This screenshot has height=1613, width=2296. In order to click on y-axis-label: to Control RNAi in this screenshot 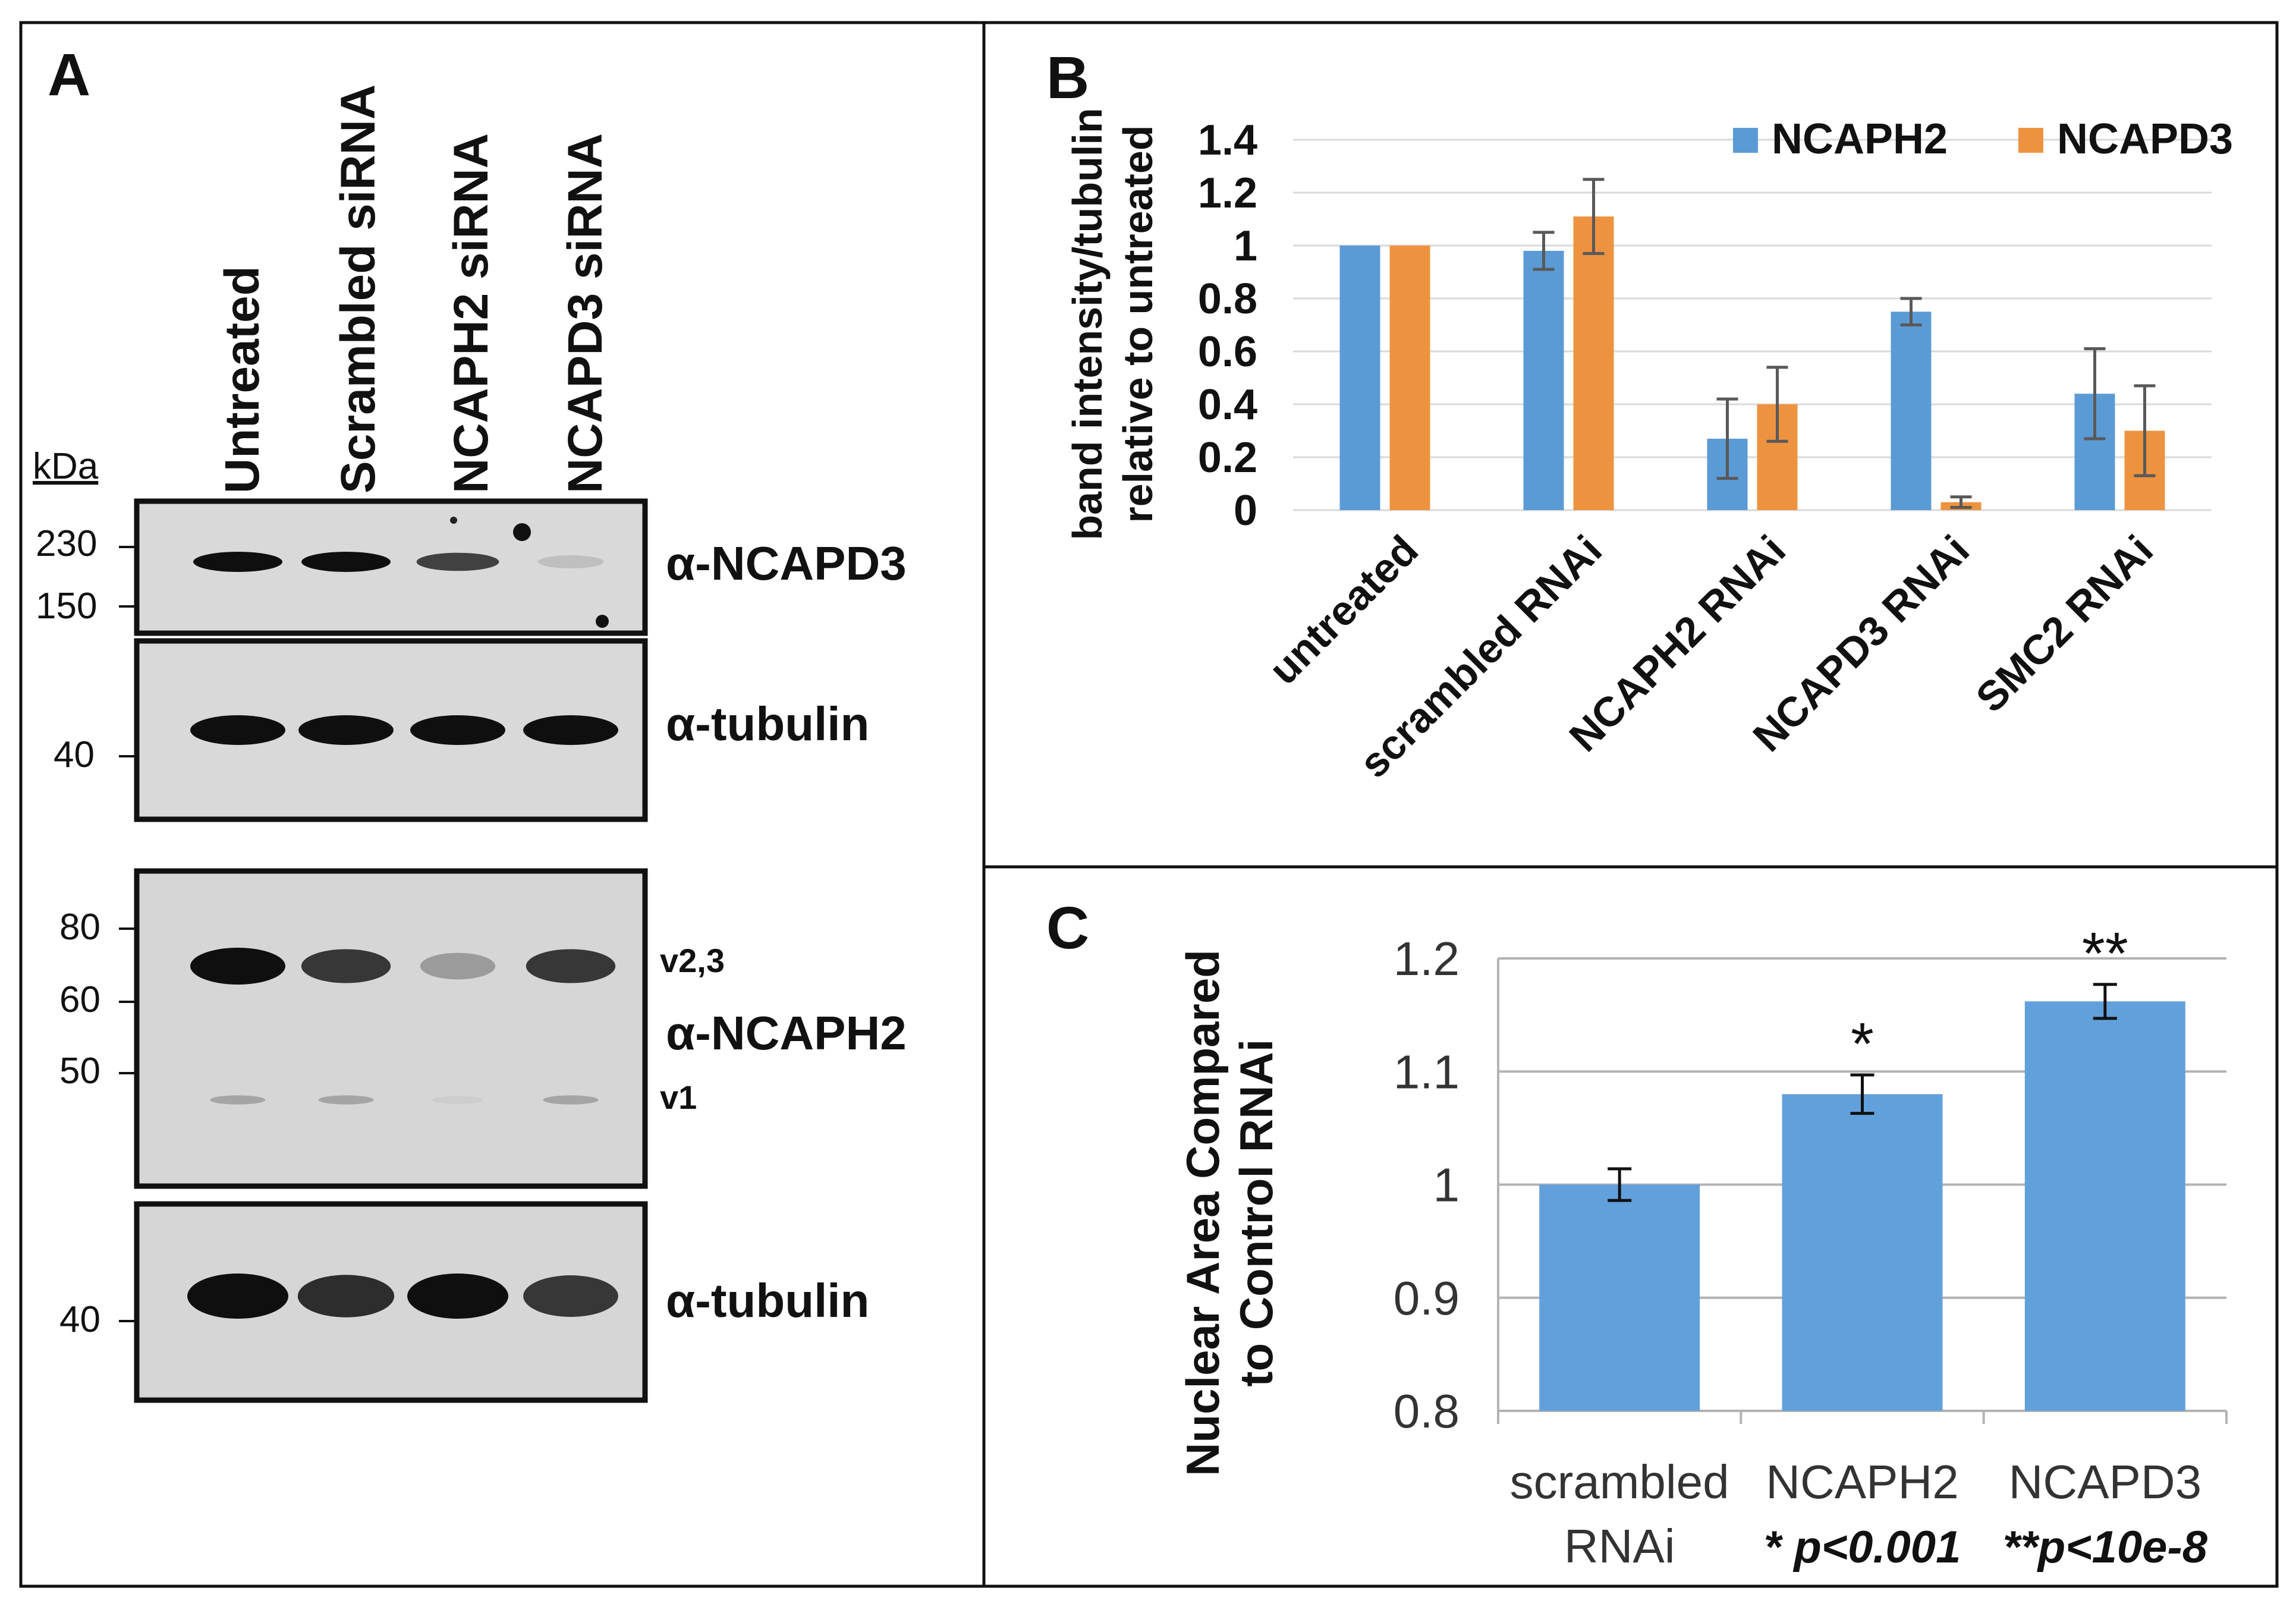, I will do `click(1256, 1213)`.